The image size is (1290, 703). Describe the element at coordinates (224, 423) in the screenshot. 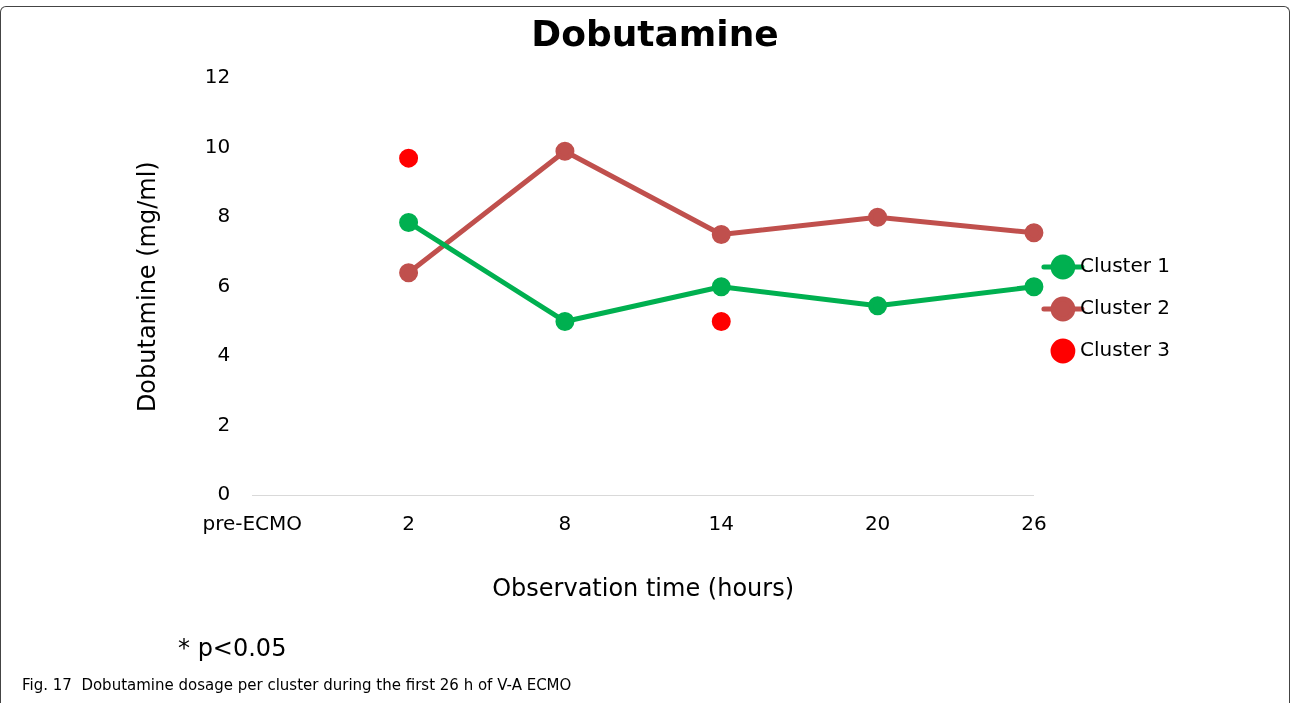

I see `y-tick-label: 2` at that location.